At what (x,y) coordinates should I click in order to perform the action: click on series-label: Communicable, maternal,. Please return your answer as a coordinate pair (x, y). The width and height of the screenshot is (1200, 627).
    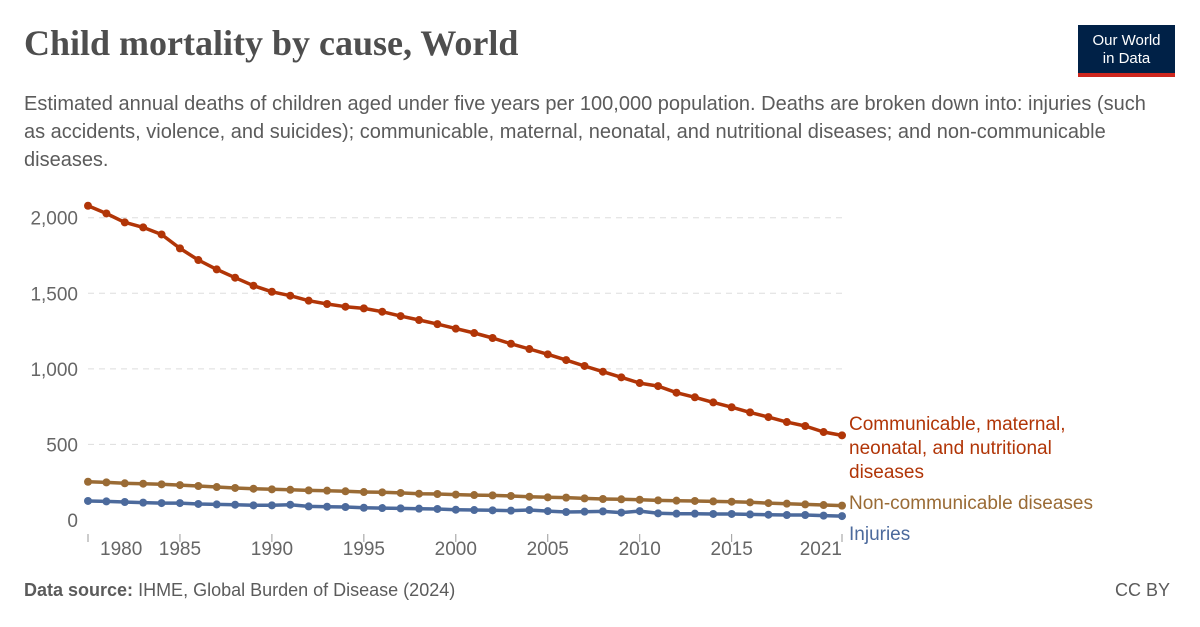
    Looking at the image, I should click on (957, 424).